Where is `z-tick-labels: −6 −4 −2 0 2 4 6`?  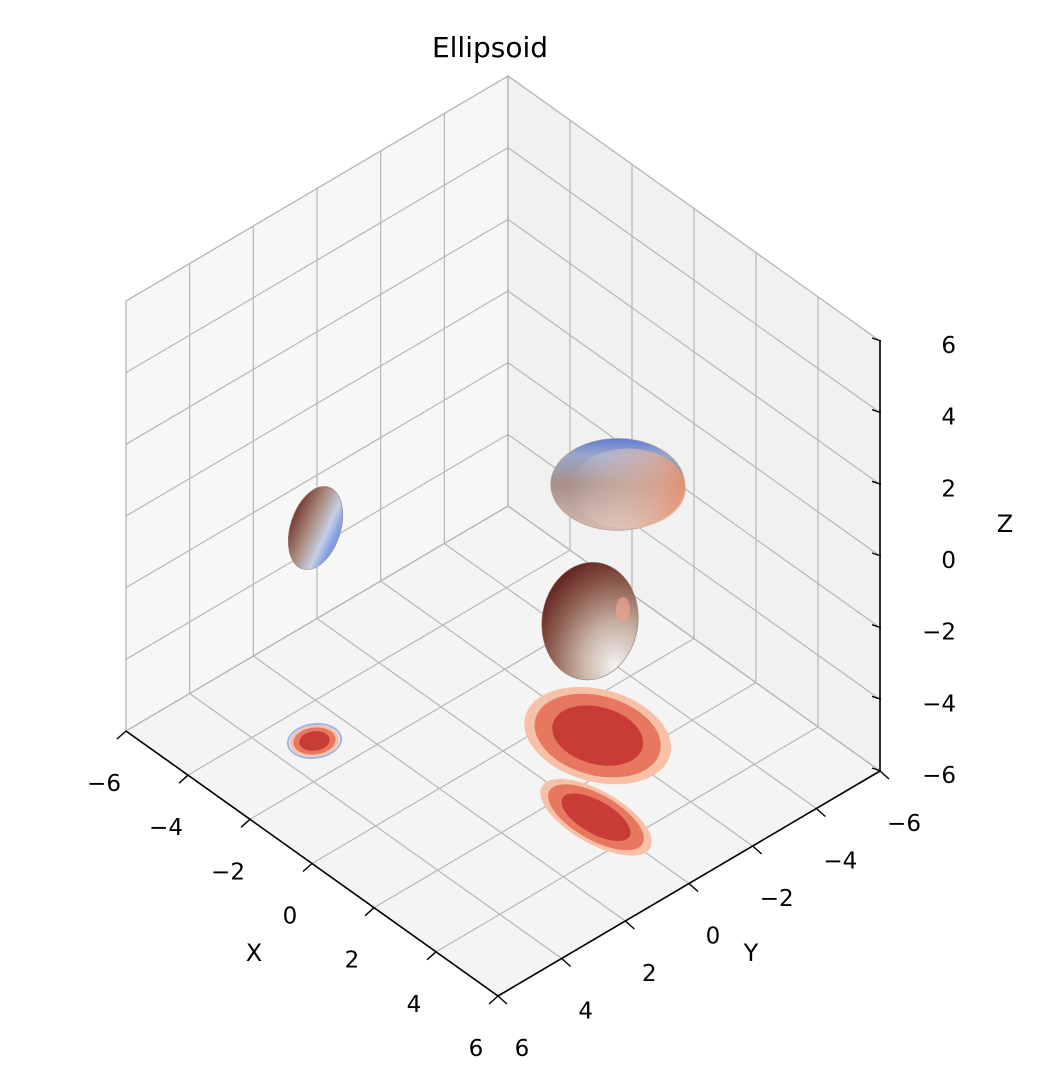 z-tick-labels: −6 −4 −2 0 2 4 6 is located at coordinates (939, 561).